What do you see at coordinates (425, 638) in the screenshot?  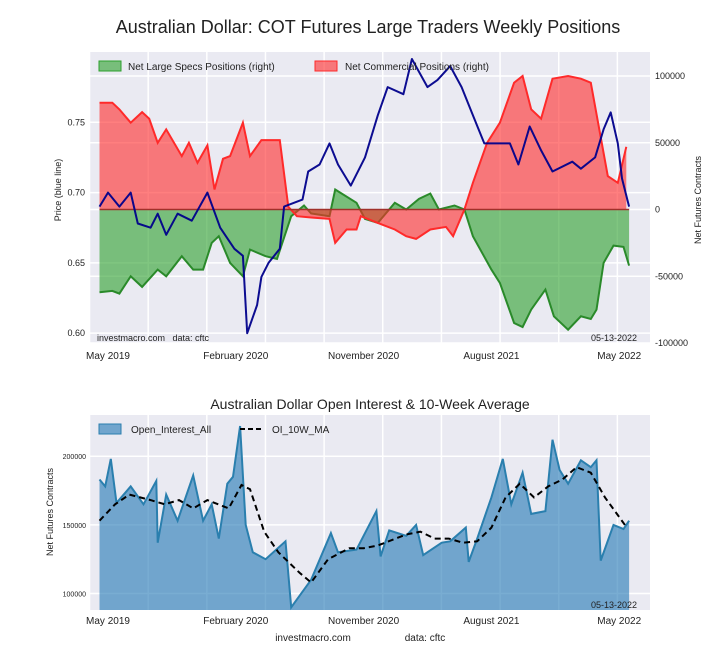 I see `footer-data: data: cftc` at bounding box center [425, 638].